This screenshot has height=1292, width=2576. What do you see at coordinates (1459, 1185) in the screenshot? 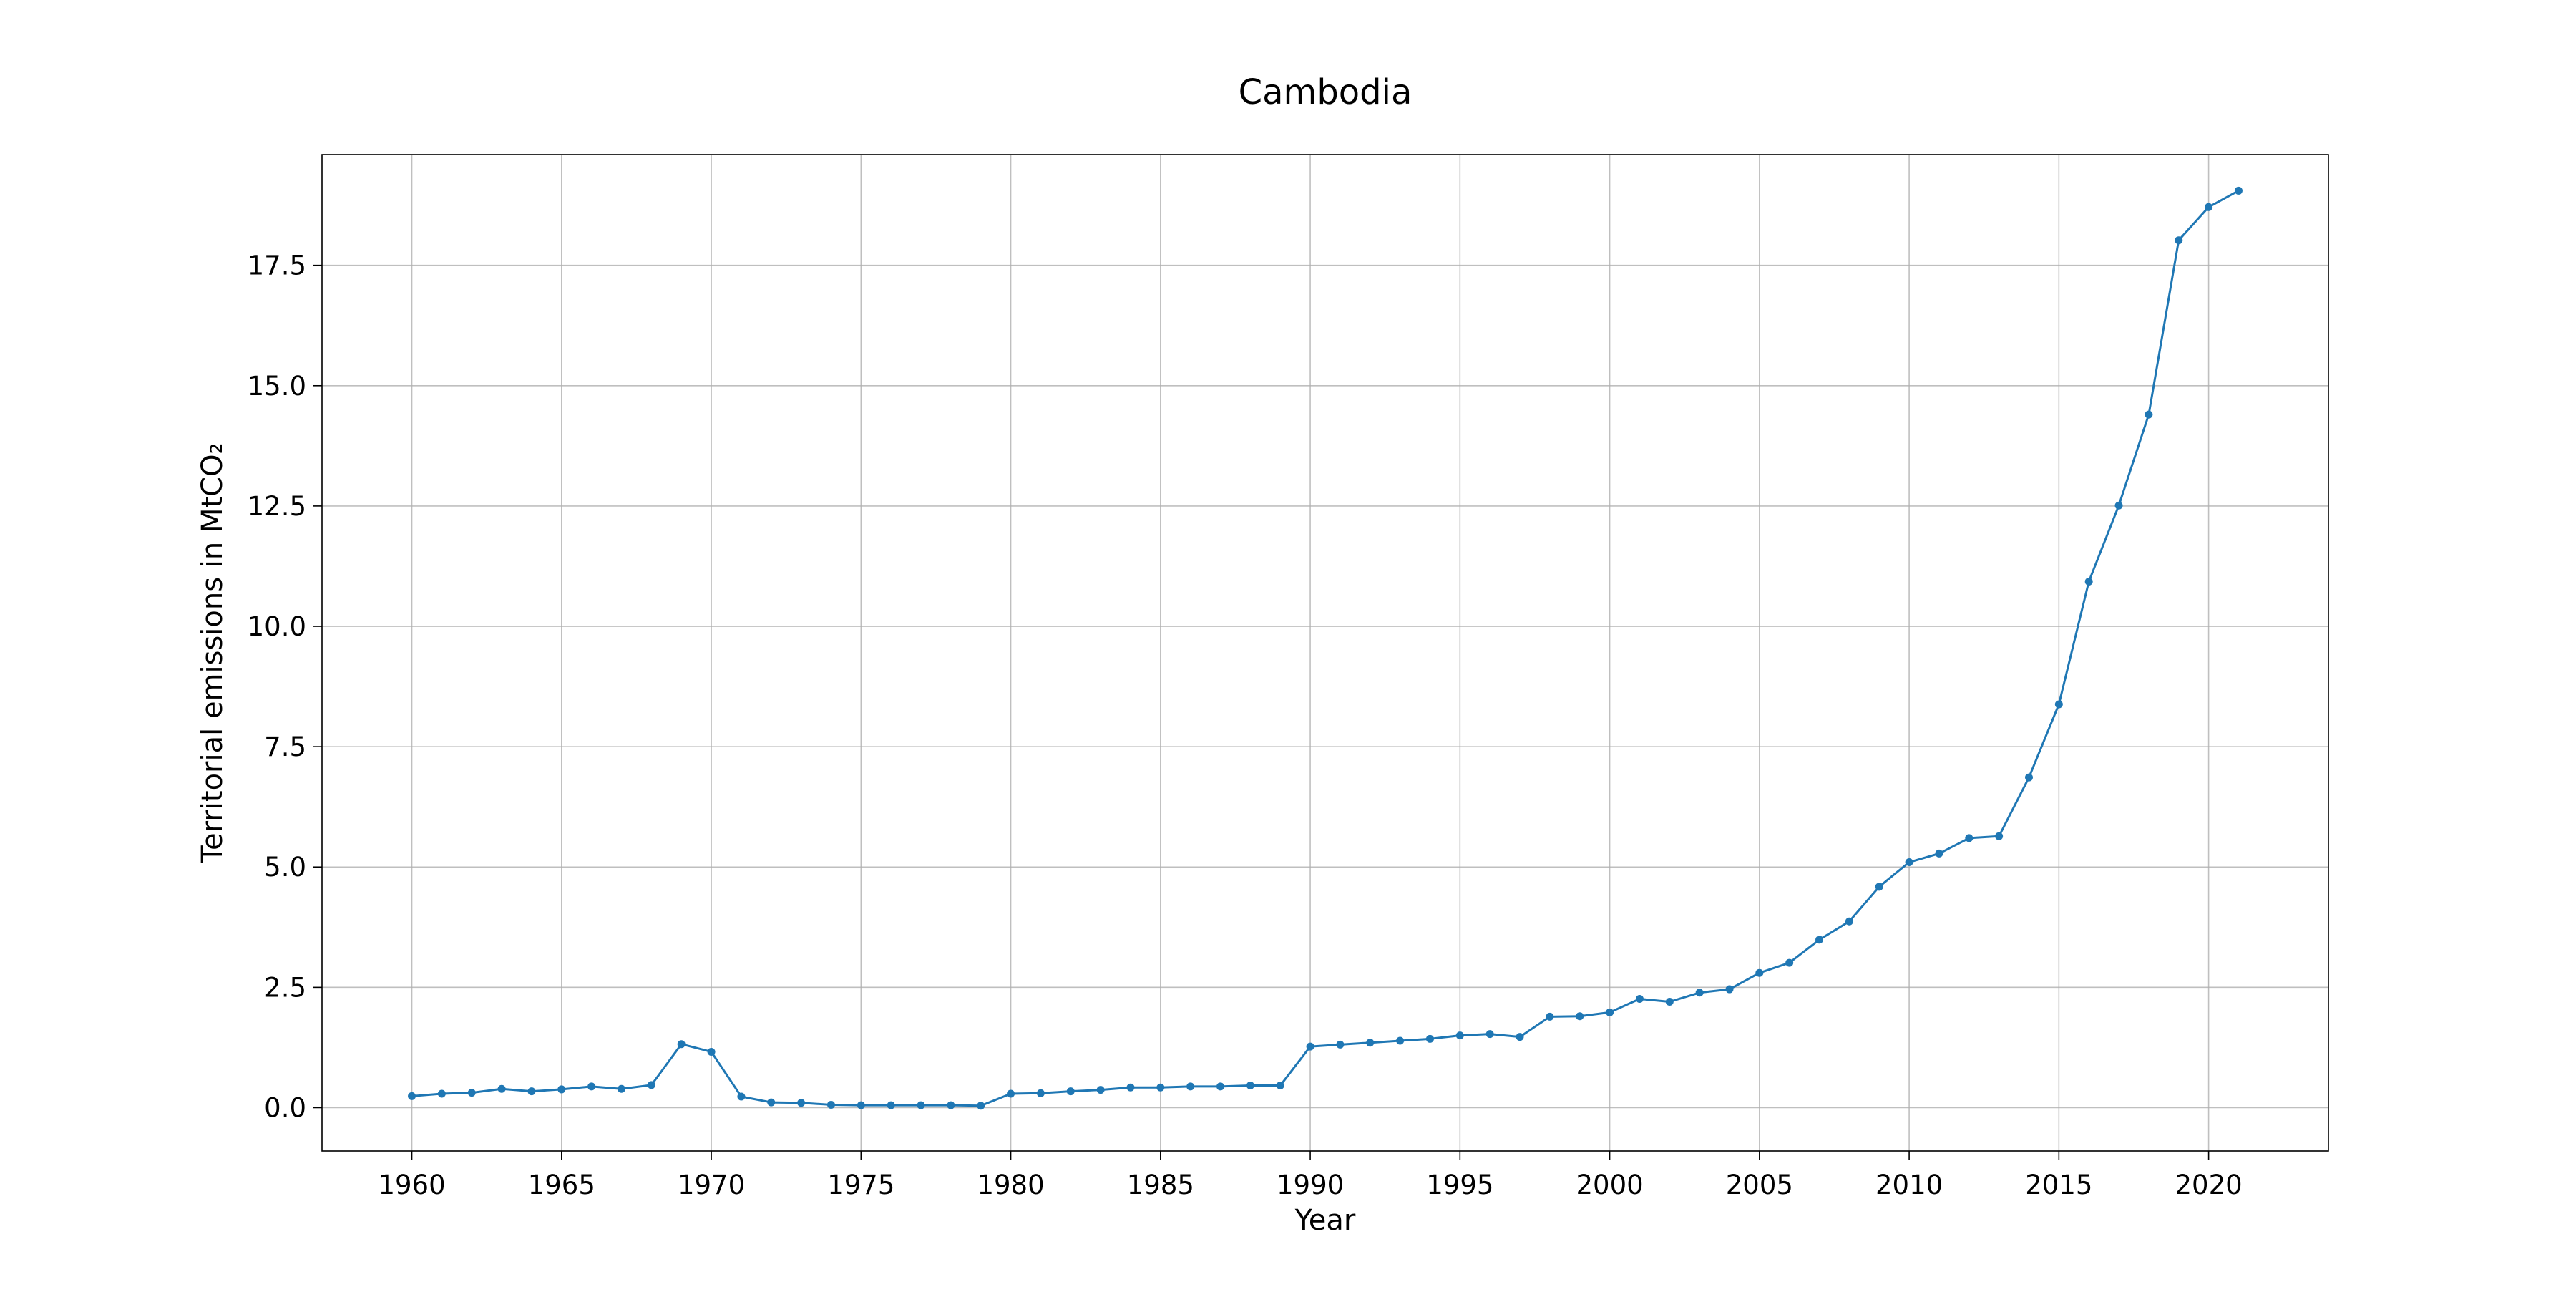
I see `x-tick-label: 1995` at bounding box center [1459, 1185].